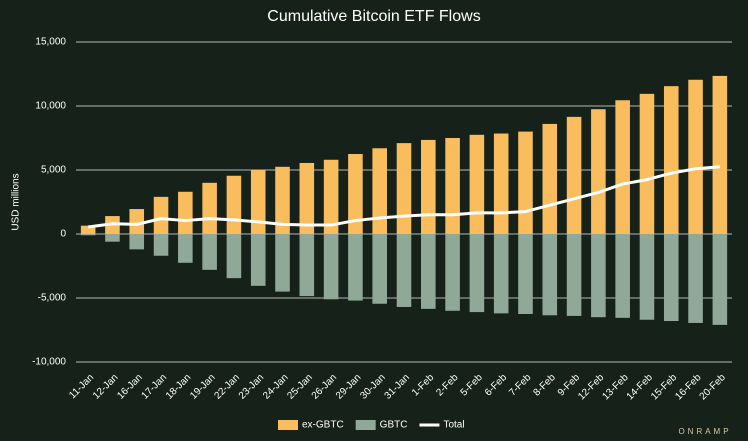 The width and height of the screenshot is (748, 441). I want to click on y-axis-label: USD millions, so click(16, 201).